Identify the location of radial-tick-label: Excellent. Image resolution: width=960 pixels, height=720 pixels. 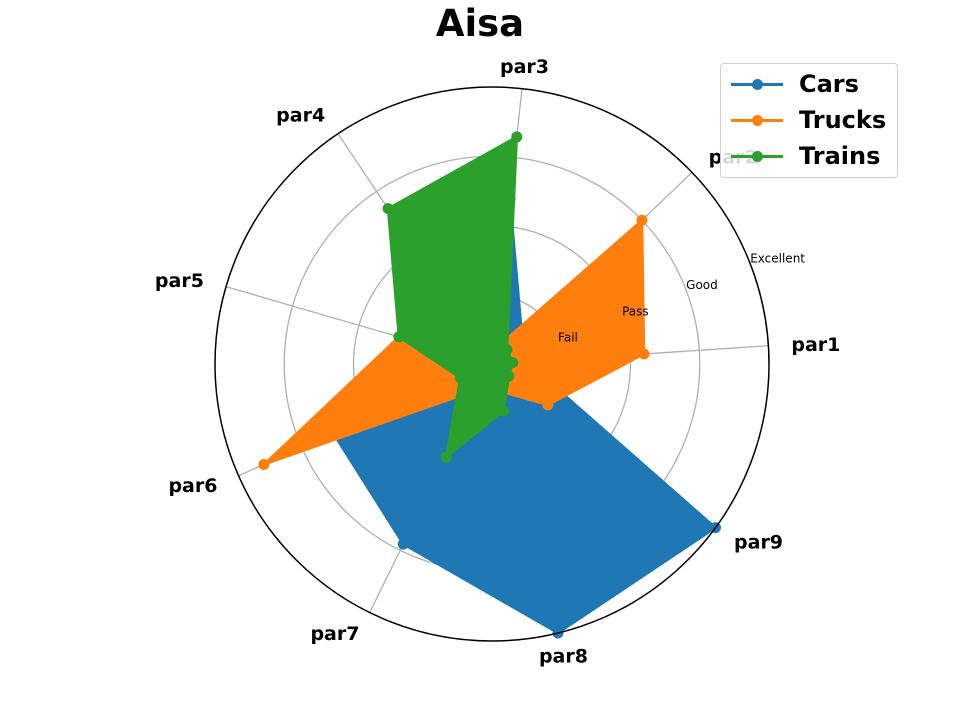
(777, 259).